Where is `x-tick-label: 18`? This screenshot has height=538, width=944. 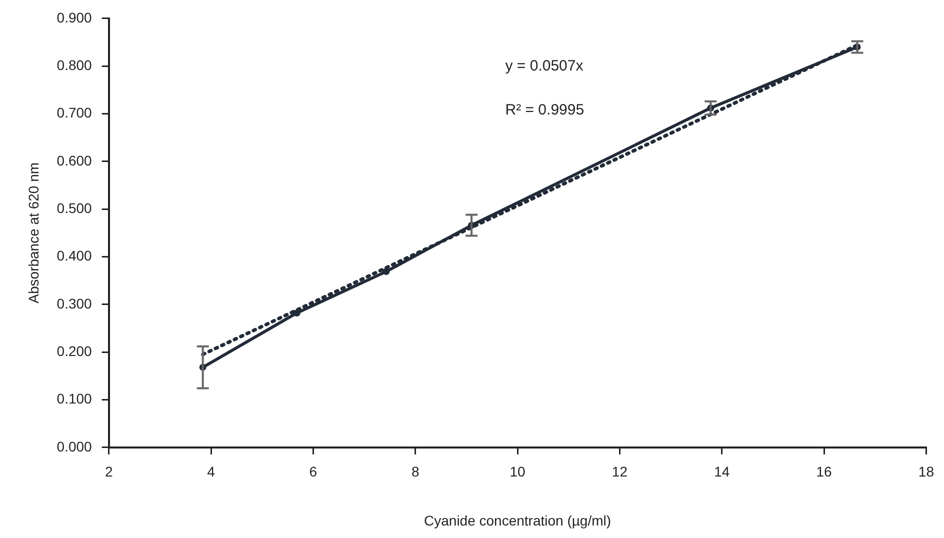
x-tick-label: 18 is located at coordinates (926, 472).